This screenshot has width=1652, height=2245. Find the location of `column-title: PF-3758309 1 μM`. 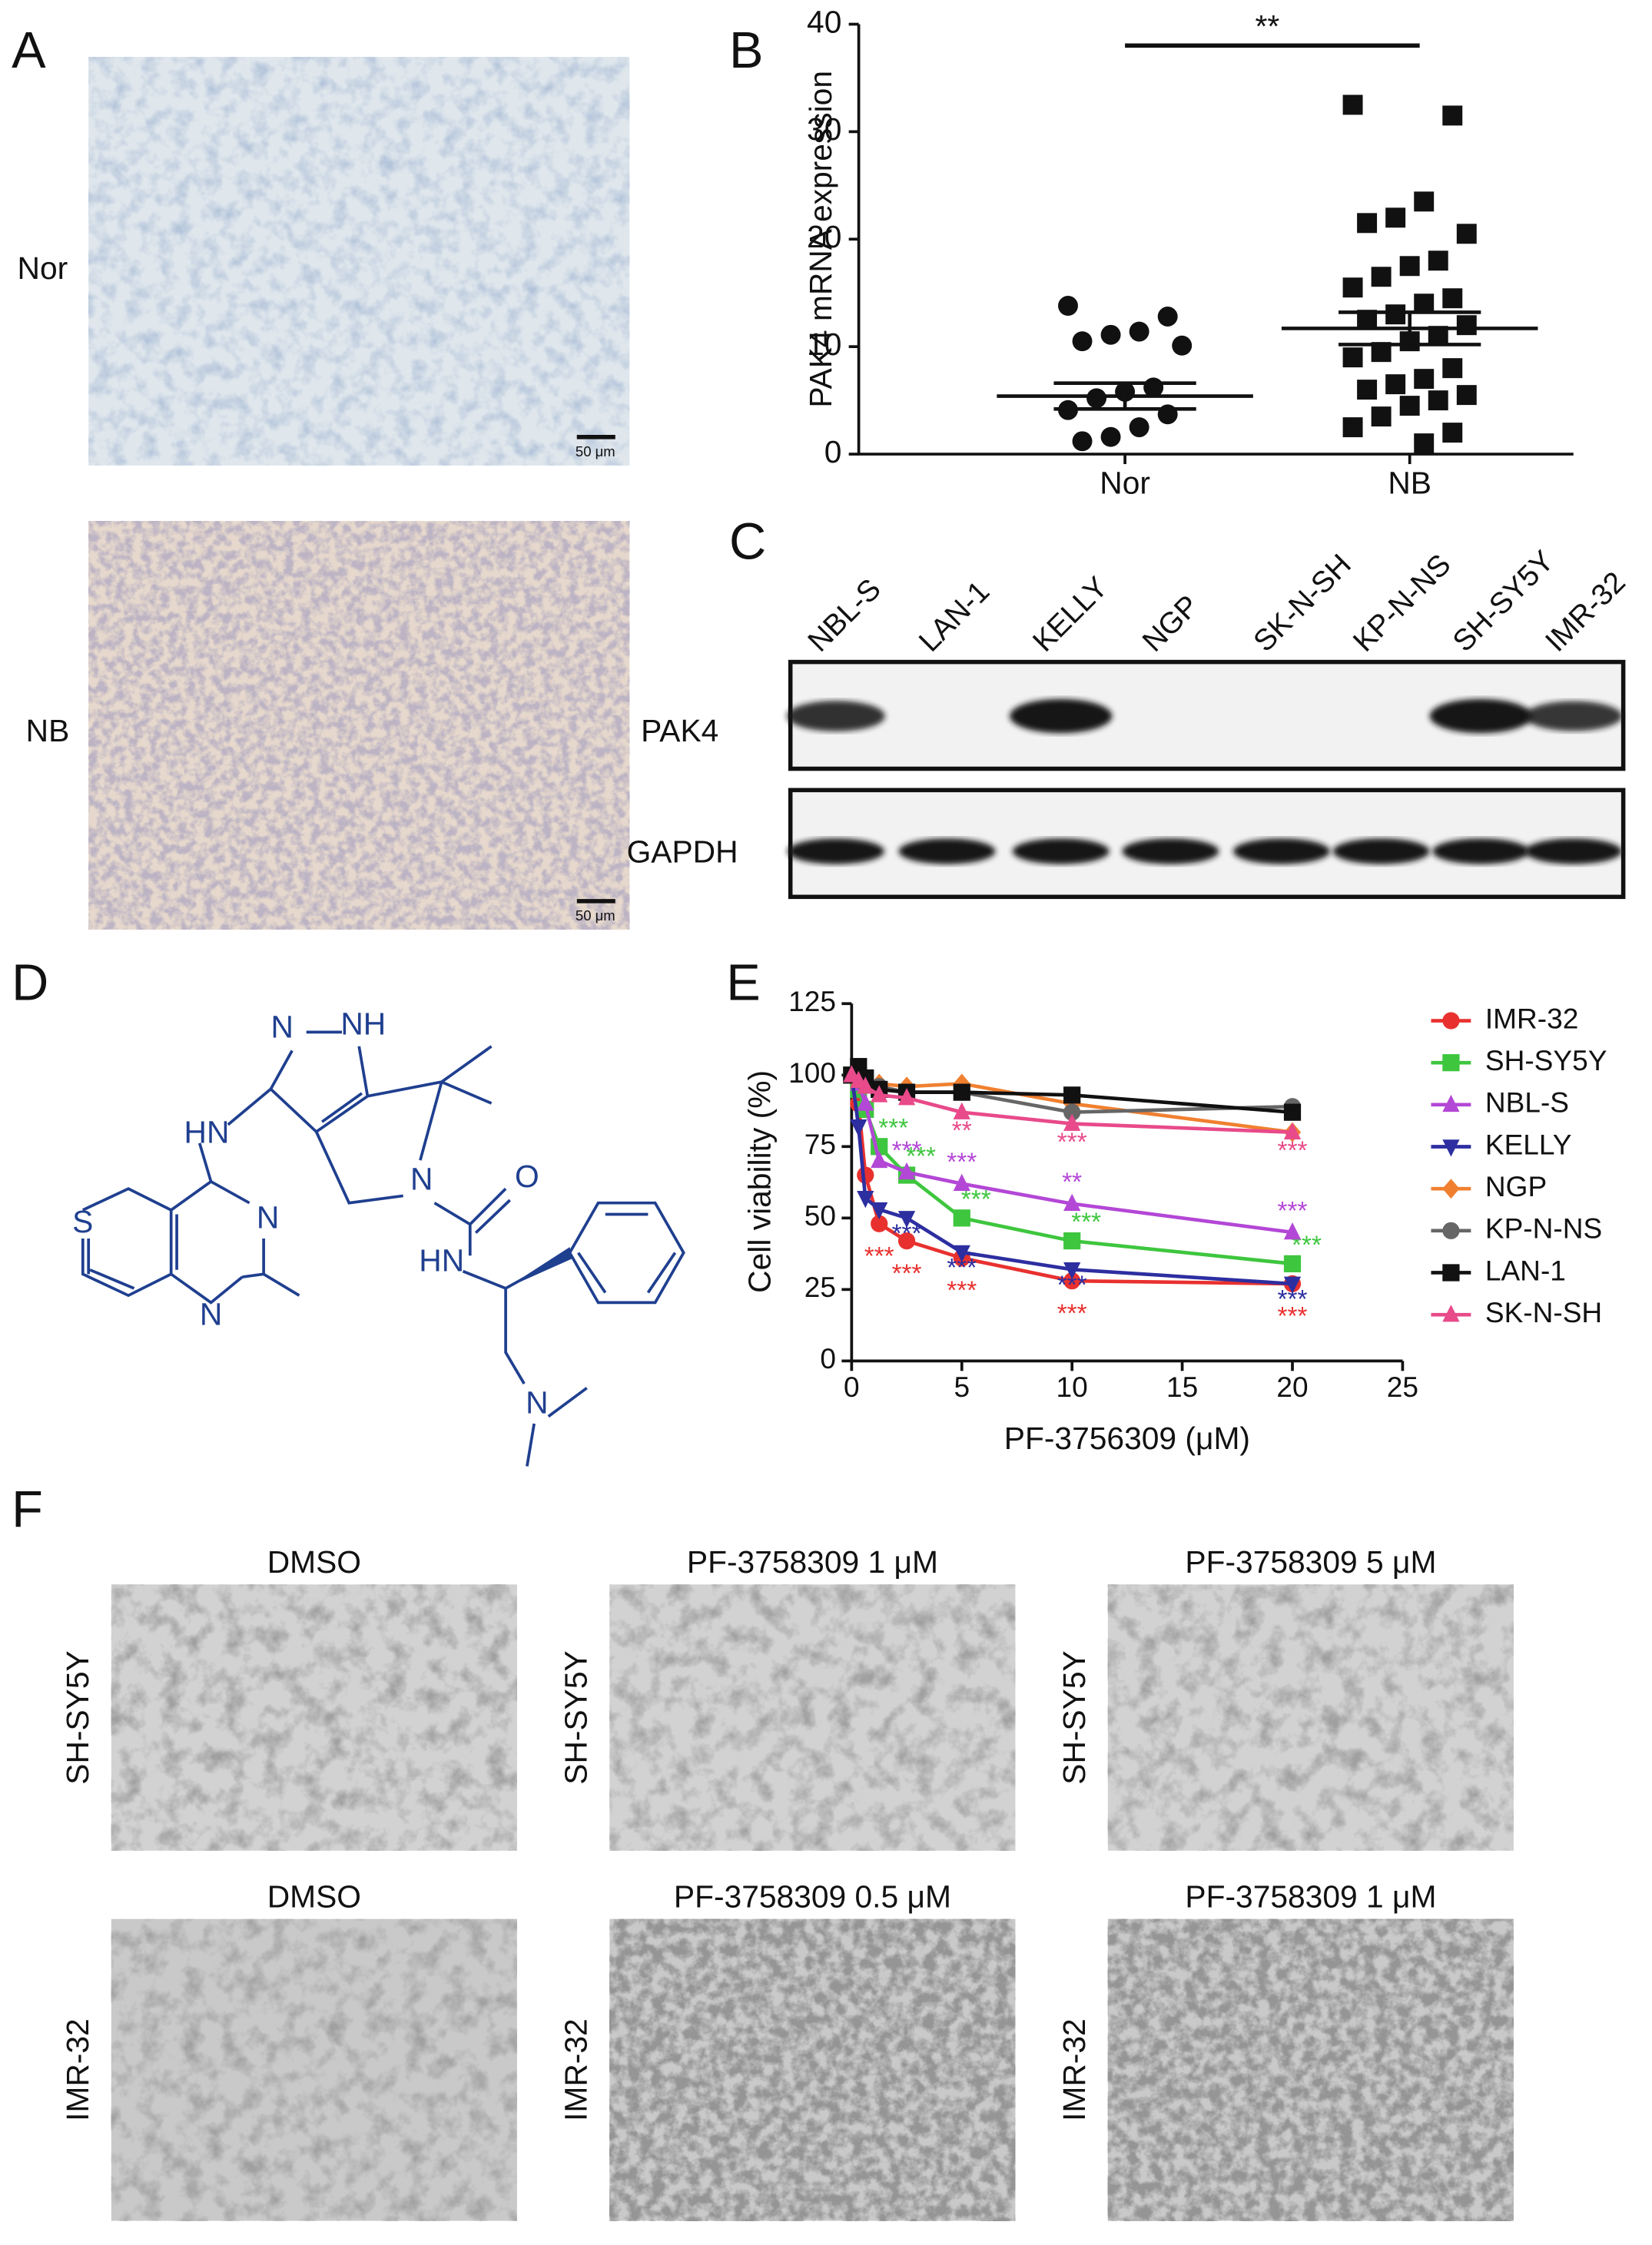

column-title: PF-3758309 1 μM is located at coordinates (1310, 1897).